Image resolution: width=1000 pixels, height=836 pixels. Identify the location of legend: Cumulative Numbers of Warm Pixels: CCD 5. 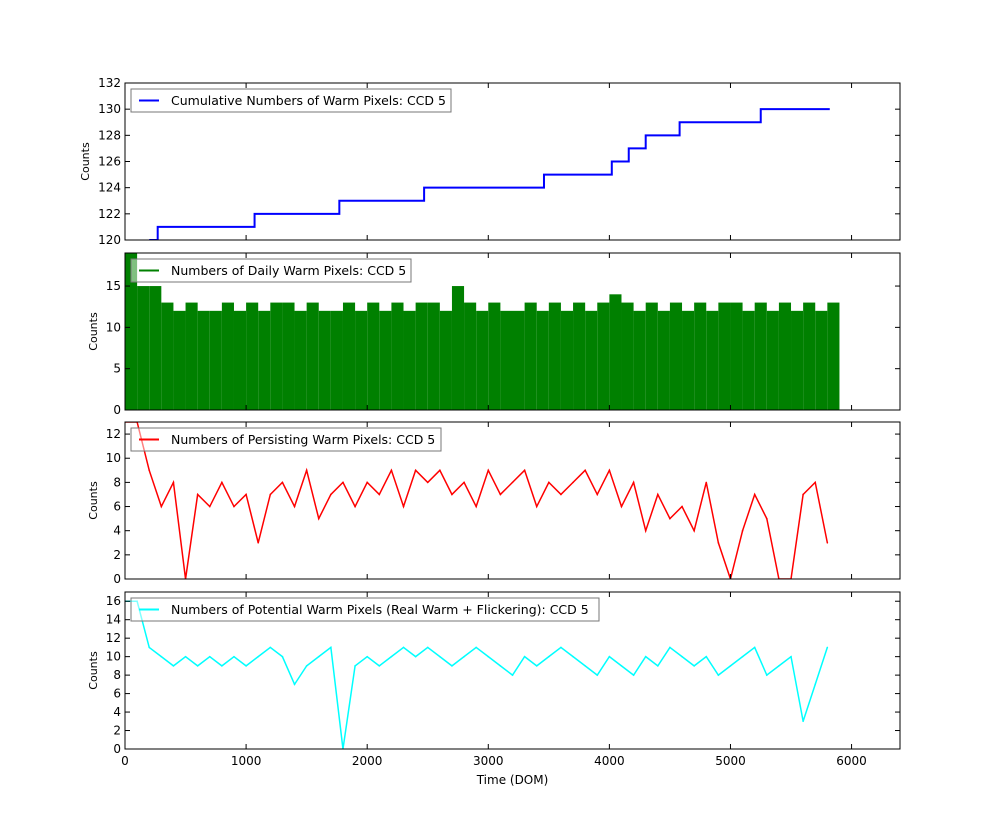
(291, 100).